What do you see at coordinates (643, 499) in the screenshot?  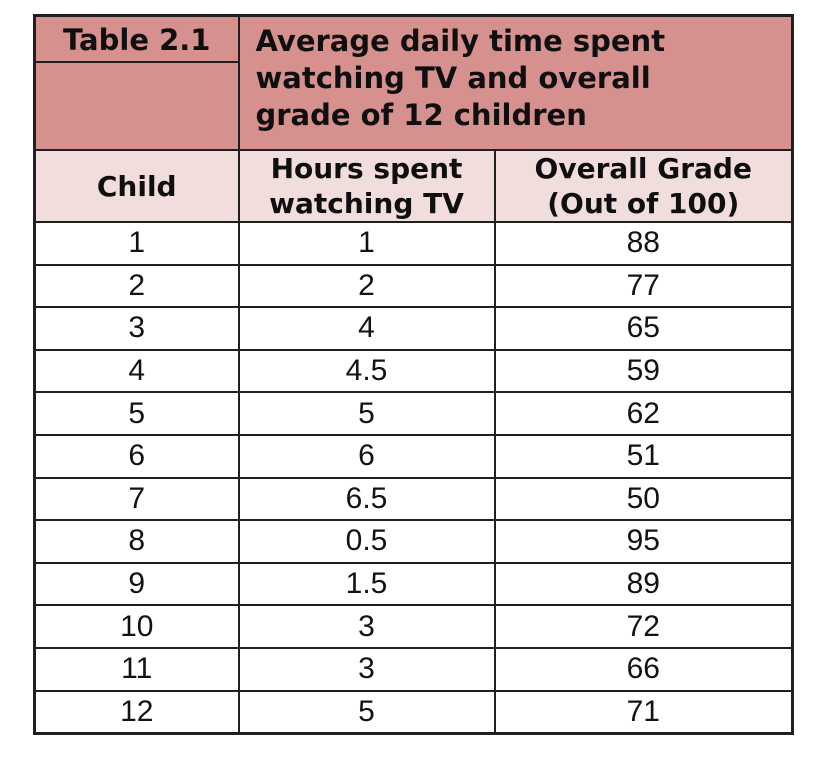 I see `cell-grade: 50` at bounding box center [643, 499].